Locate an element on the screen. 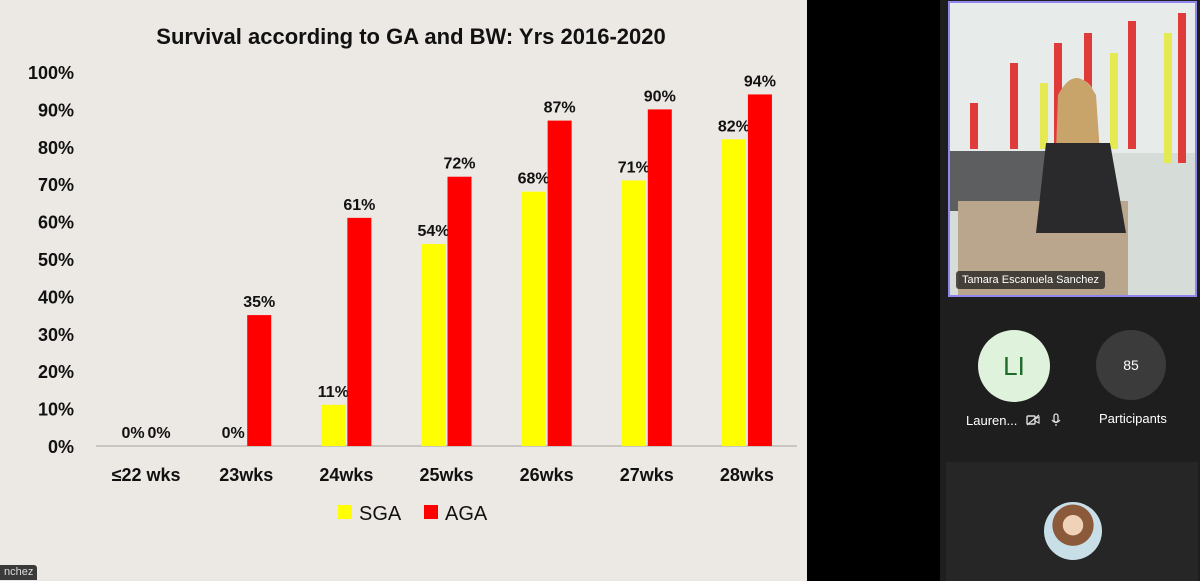 The width and height of the screenshot is (1200, 581). x-tick-label: 23wks is located at coordinates (246, 475).